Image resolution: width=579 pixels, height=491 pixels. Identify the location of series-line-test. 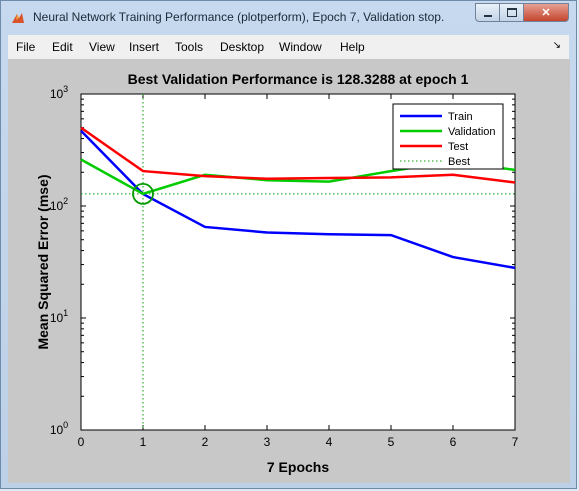
(298, 155).